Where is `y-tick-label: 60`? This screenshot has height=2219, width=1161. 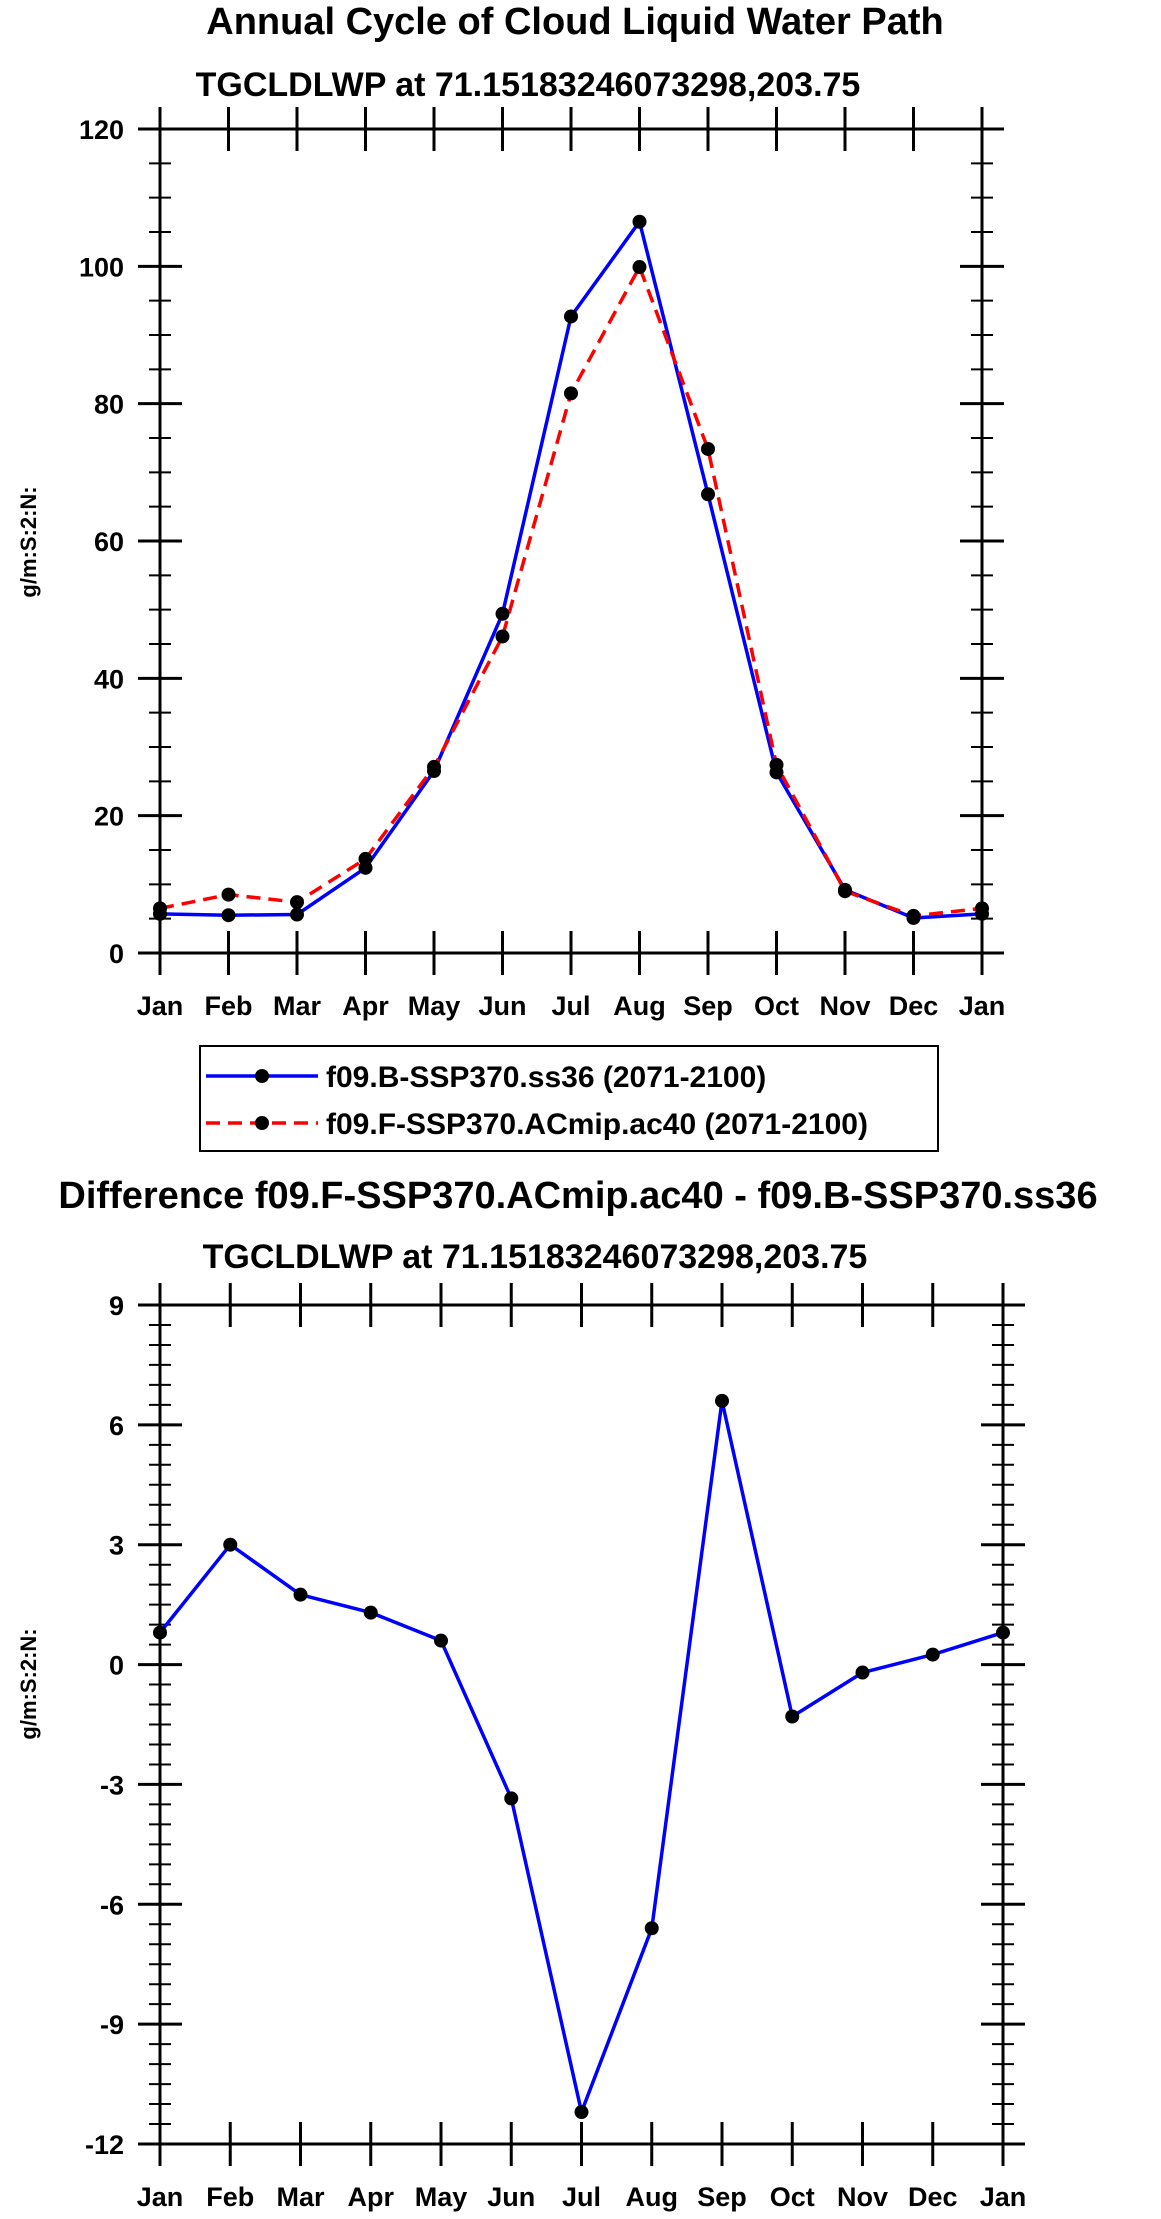 y-tick-label: 60 is located at coordinates (109, 542).